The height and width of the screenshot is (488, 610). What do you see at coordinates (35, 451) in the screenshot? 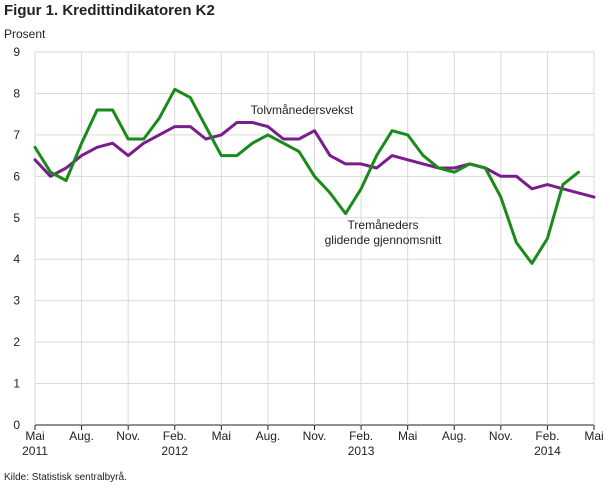
I see `x-tick-year-label: 2011` at bounding box center [35, 451].